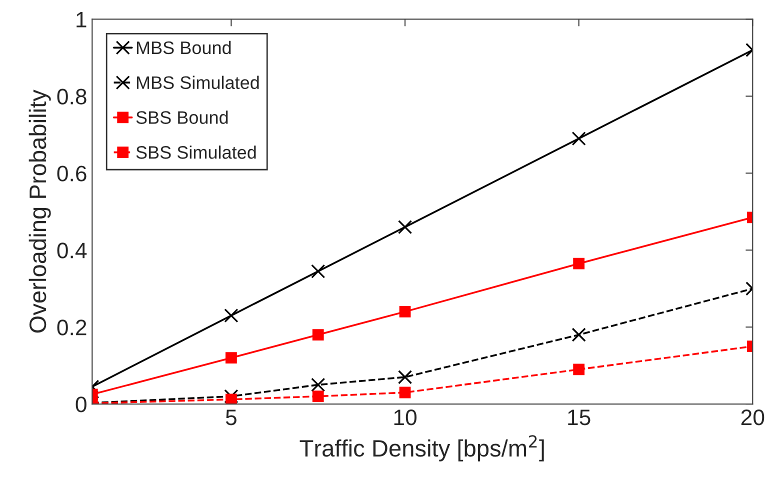  I want to click on y-tick-label: 1, so click(81, 20).